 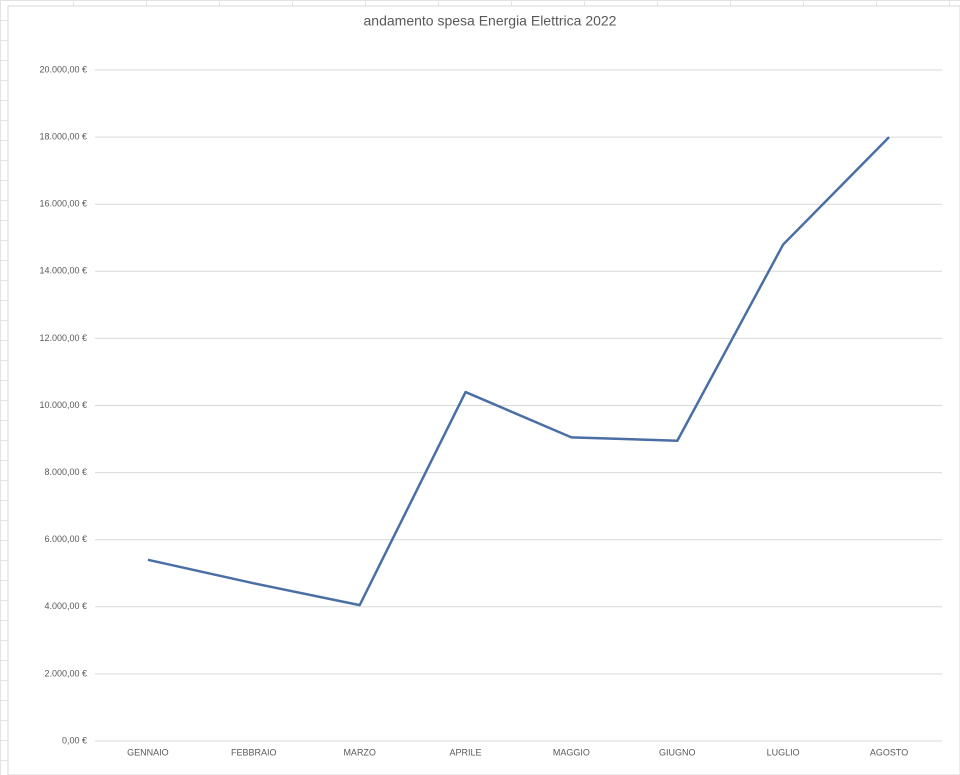 What do you see at coordinates (889, 752) in the screenshot?
I see `x-tick-label: AGOSTO` at bounding box center [889, 752].